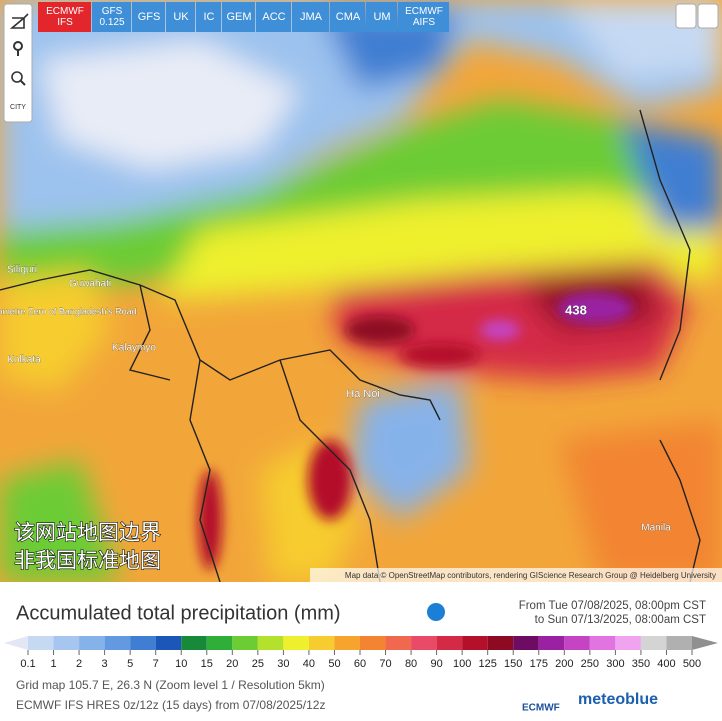 This screenshot has width=722, height=721. What do you see at coordinates (436, 664) in the screenshot?
I see `legend-label: 90` at bounding box center [436, 664].